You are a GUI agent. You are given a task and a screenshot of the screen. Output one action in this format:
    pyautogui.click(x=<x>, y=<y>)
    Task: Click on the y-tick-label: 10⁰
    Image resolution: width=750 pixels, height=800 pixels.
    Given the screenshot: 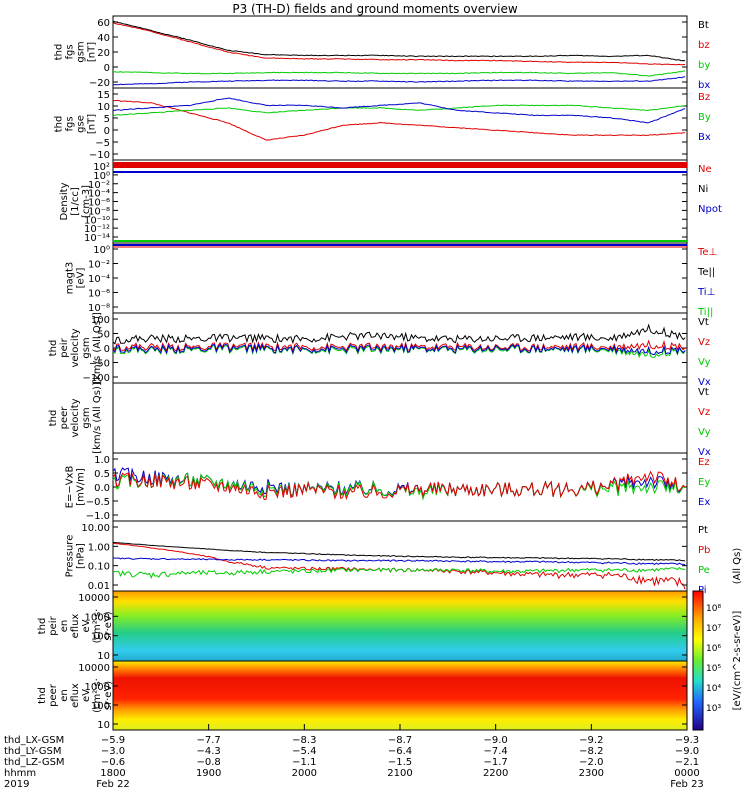 What is the action you would take?
    pyautogui.click(x=101, y=176)
    